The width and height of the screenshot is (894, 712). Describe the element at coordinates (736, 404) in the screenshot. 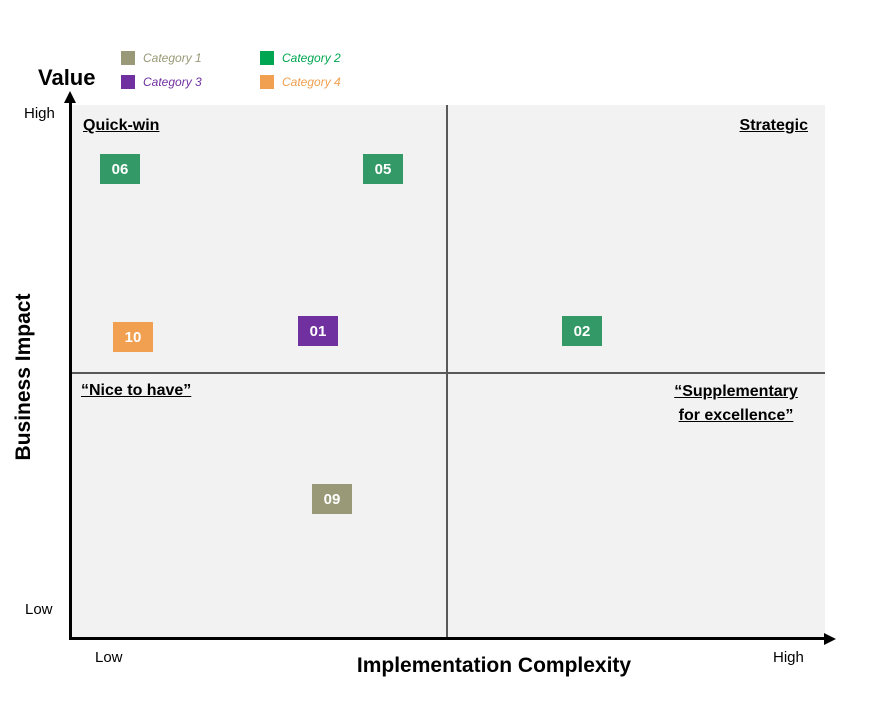

I see `quadrant-label-supplementary: “Supplementary for excellence”` at that location.